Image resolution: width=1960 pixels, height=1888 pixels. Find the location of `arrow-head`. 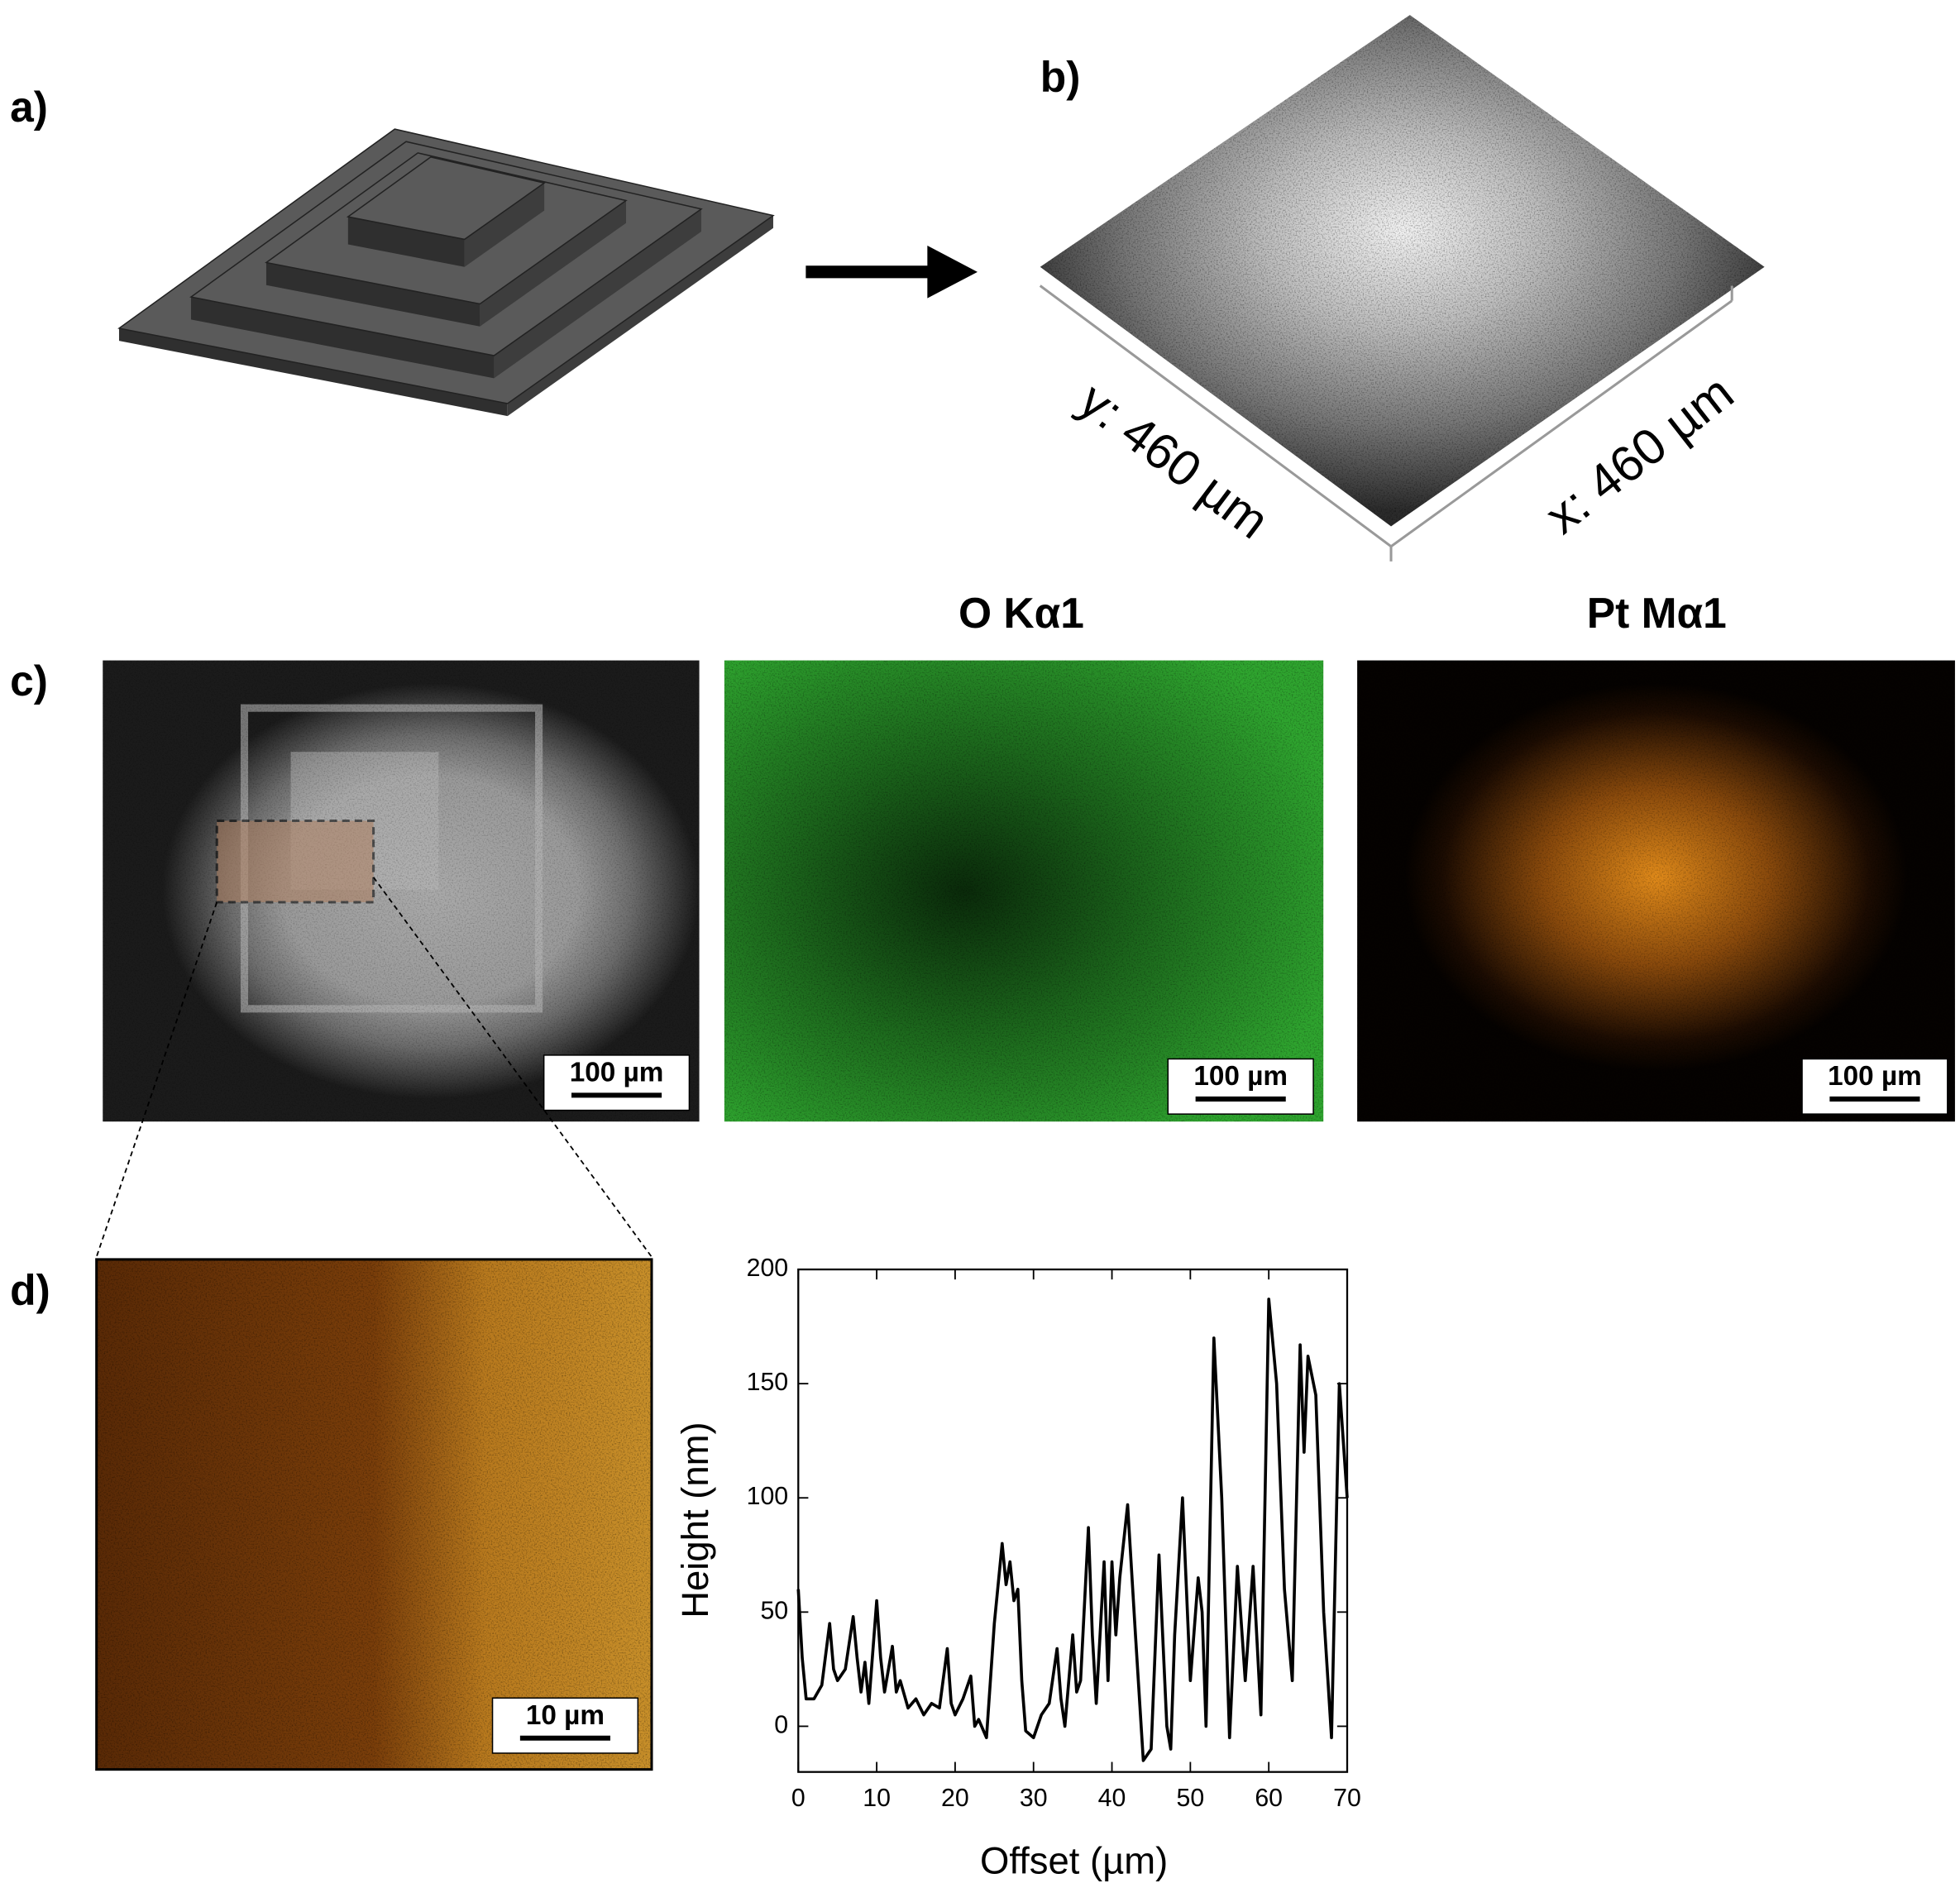

arrow-head is located at coordinates (952, 272).